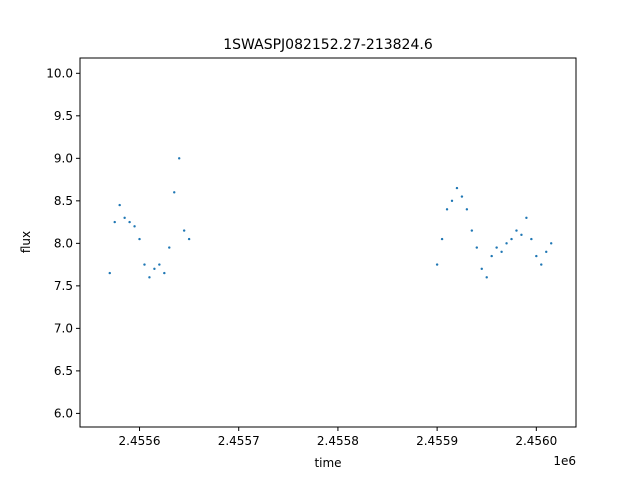  I want to click on x-tick-label: 2.4560, so click(536, 441).